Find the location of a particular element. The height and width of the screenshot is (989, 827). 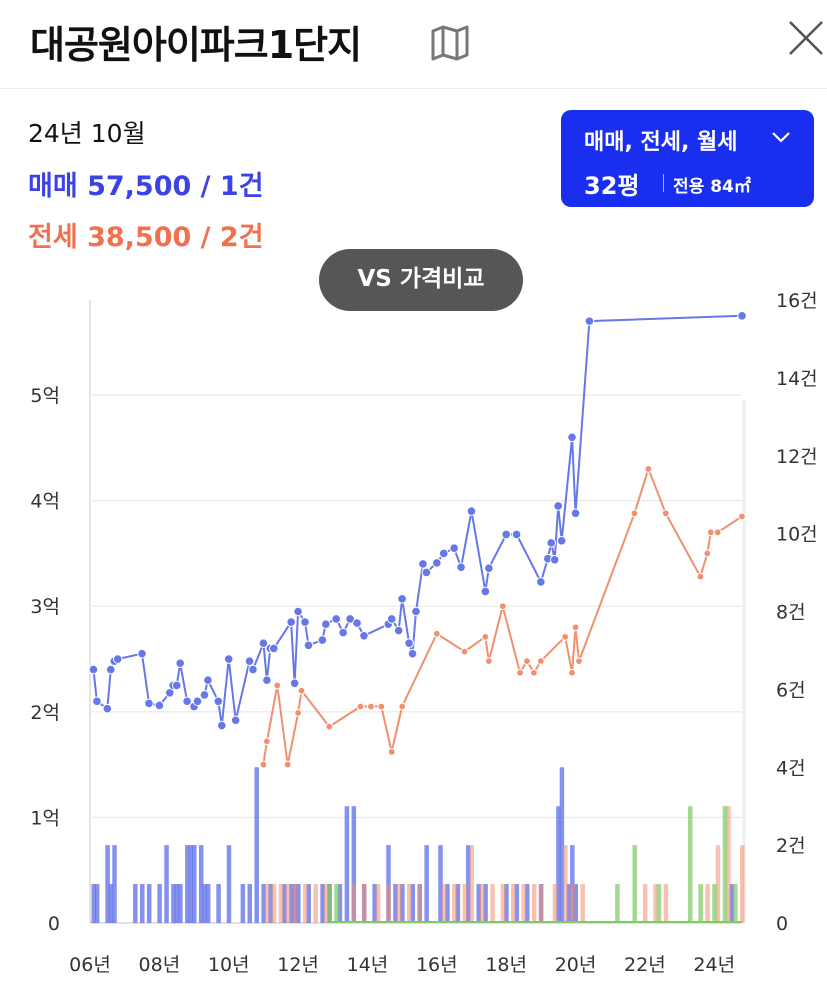

chevron-down-icon is located at coordinates (781, 137).